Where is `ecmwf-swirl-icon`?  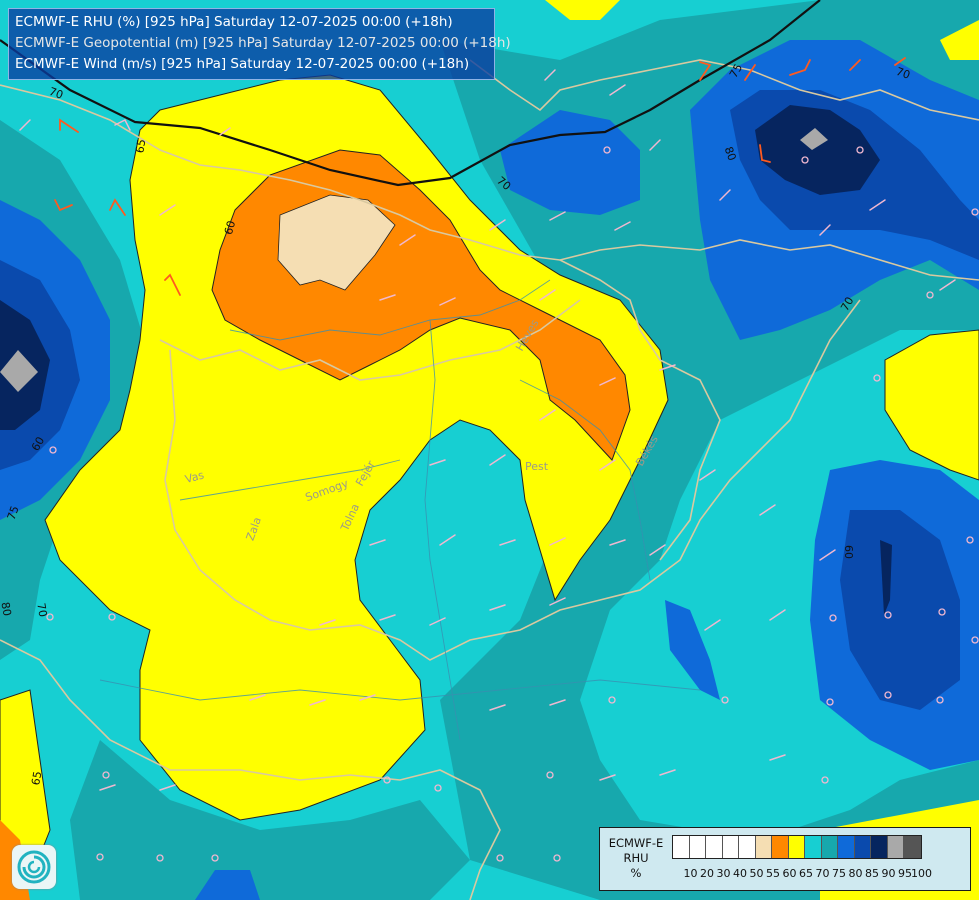 ecmwf-swirl-icon is located at coordinates (34, 867).